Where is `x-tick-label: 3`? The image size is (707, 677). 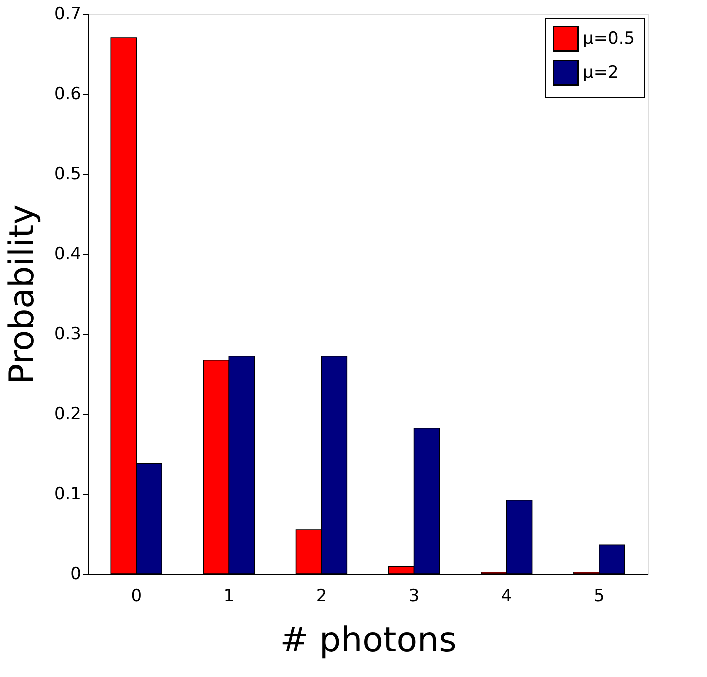
x-tick-label: 3 is located at coordinates (414, 596).